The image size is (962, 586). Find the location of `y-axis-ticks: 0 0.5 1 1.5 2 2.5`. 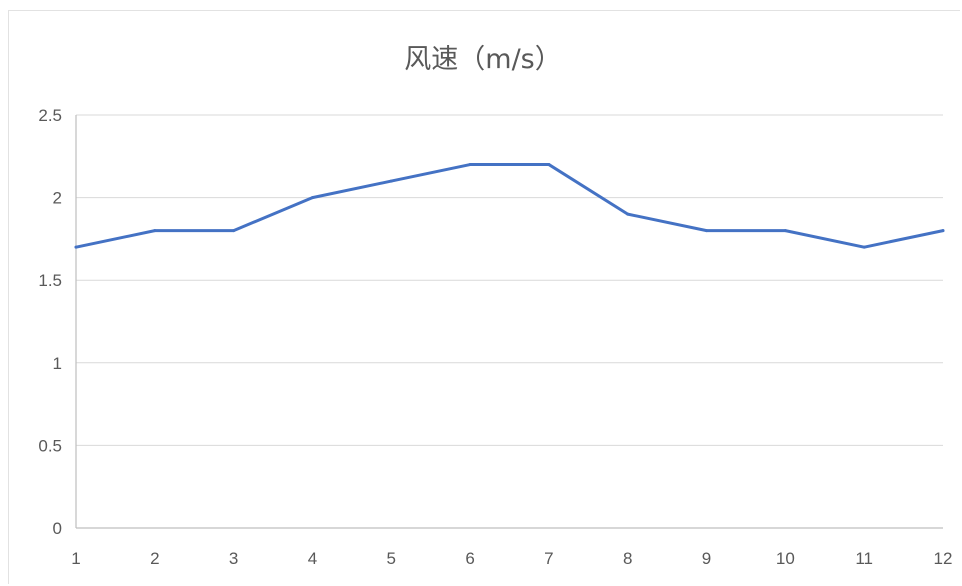

y-axis-ticks: 0 0.5 1 1.5 2 2.5 is located at coordinates (50, 322).